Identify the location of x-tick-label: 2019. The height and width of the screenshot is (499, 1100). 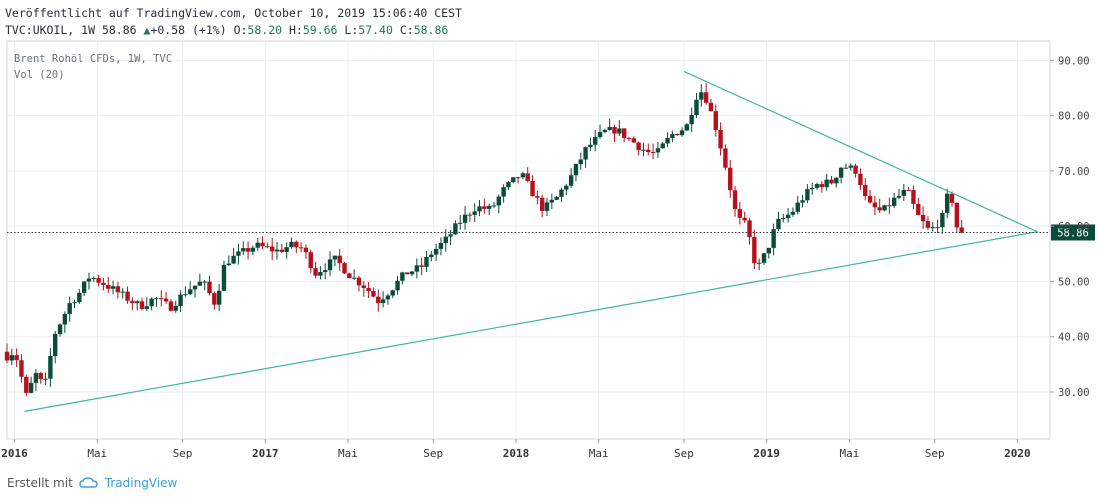
(766, 453).